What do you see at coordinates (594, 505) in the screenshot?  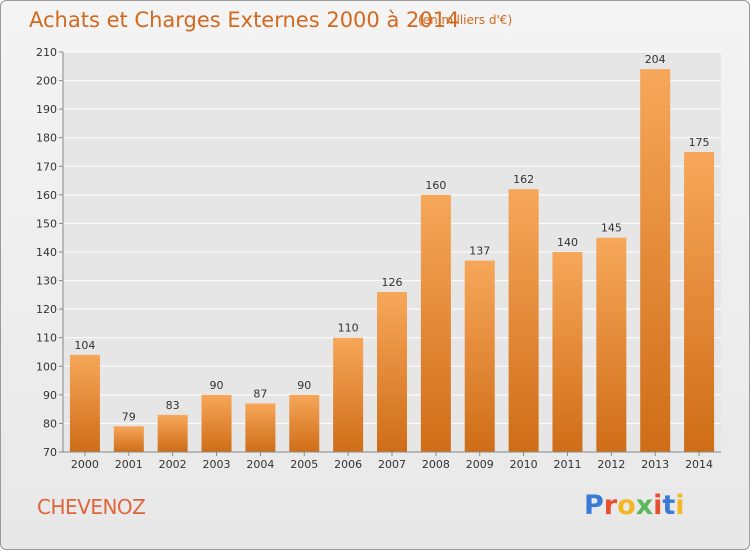 I see `logo-letter: P` at bounding box center [594, 505].